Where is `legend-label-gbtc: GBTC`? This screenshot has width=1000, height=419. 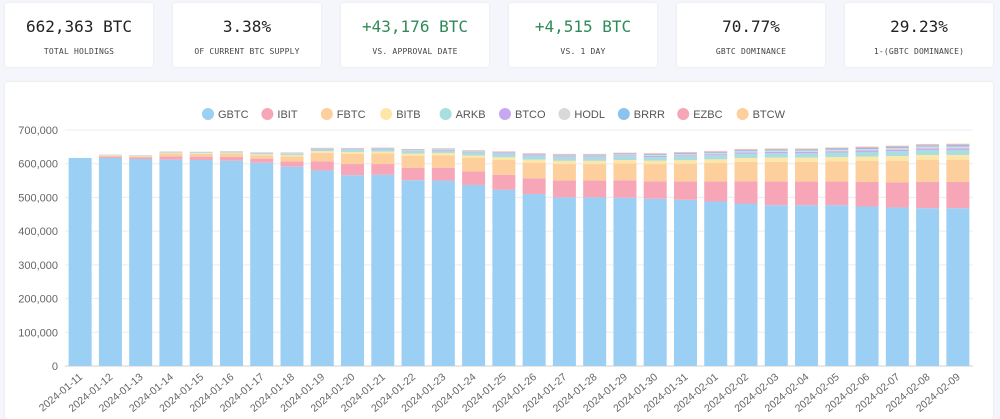 legend-label-gbtc: GBTC is located at coordinates (233, 115).